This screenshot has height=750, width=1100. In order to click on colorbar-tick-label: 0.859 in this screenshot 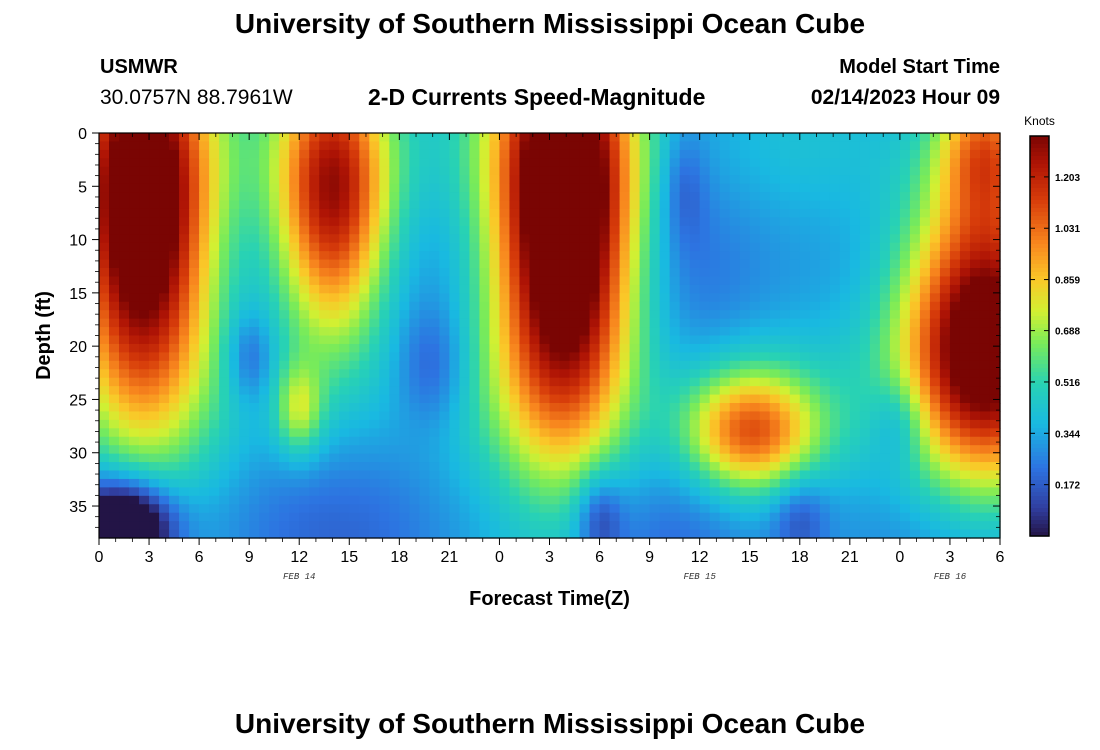, I will do `click(1067, 281)`.